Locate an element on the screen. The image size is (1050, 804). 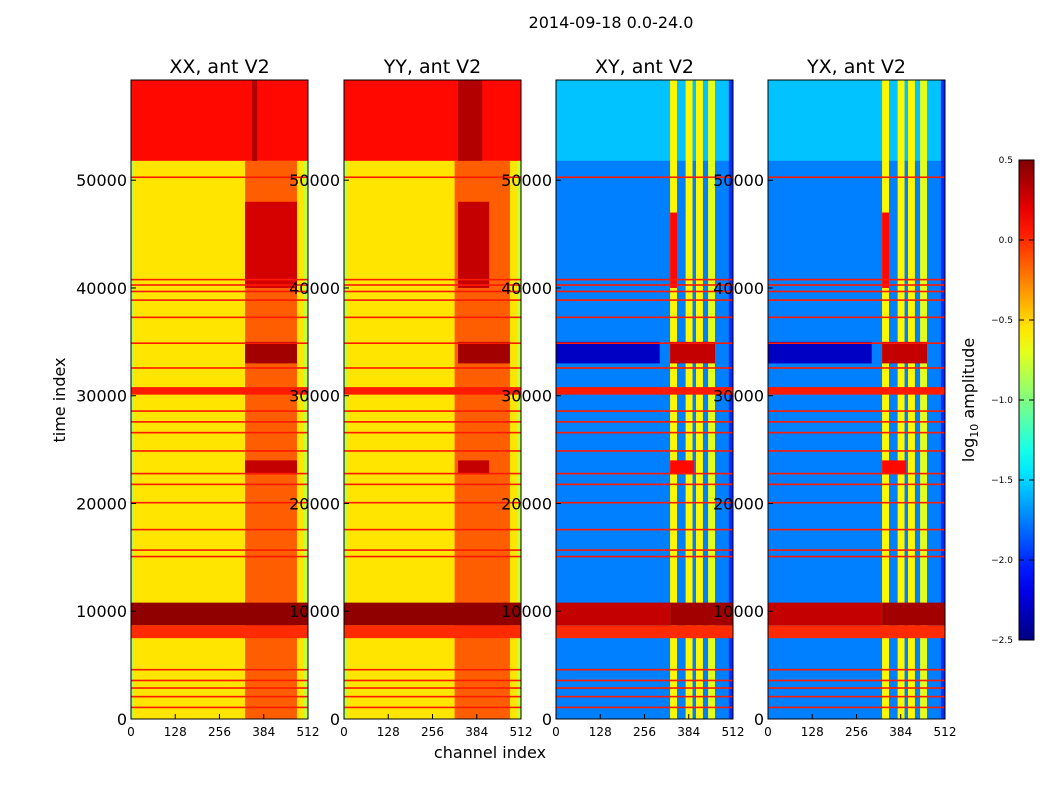
colorbar-tick-label: 0.0 is located at coordinates (1006, 241).